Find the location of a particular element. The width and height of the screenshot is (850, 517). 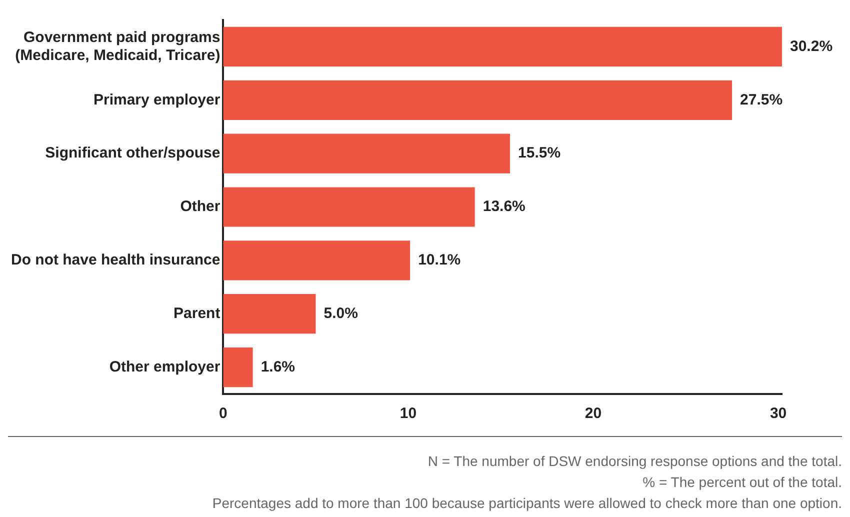

data-label: 10.1% is located at coordinates (439, 260).